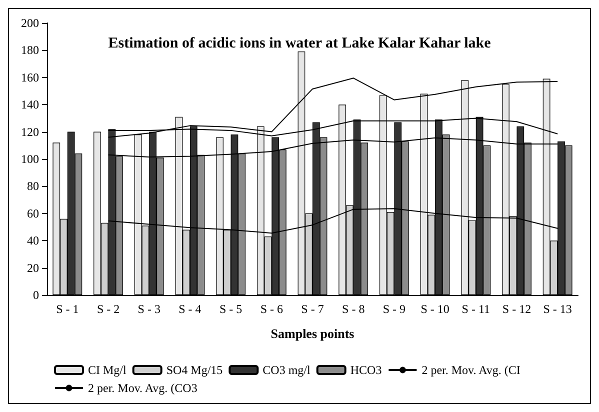 This screenshot has height=412, width=599. I want to click on x-tick-label: S - 7, so click(312, 309).